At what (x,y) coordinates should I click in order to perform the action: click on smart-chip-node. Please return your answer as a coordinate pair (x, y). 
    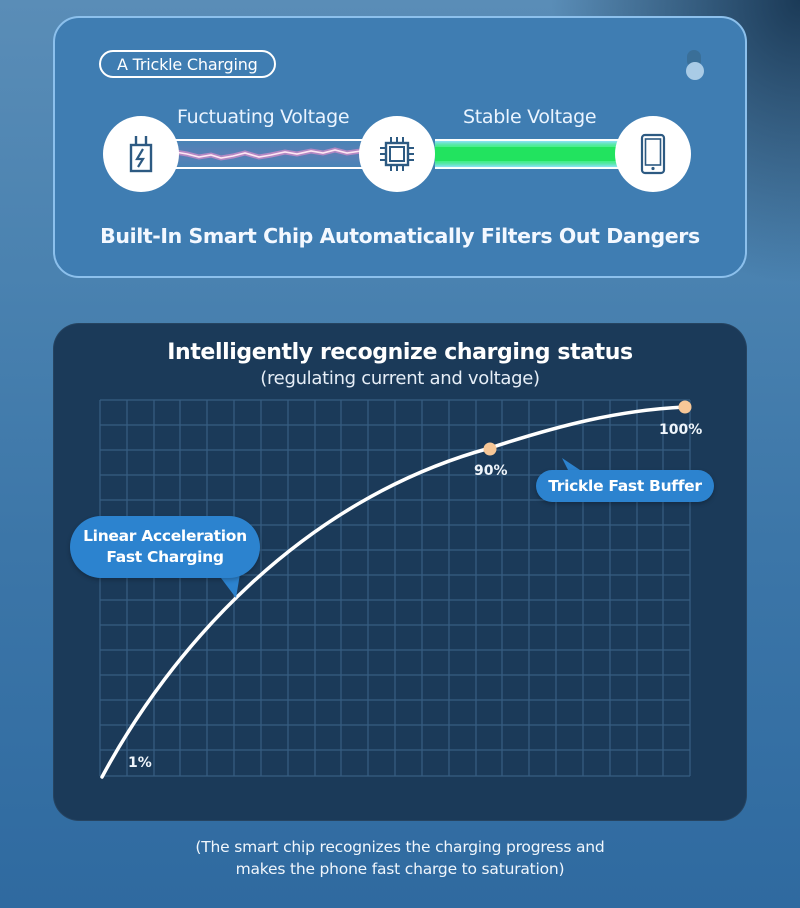
    Looking at the image, I should click on (397, 154).